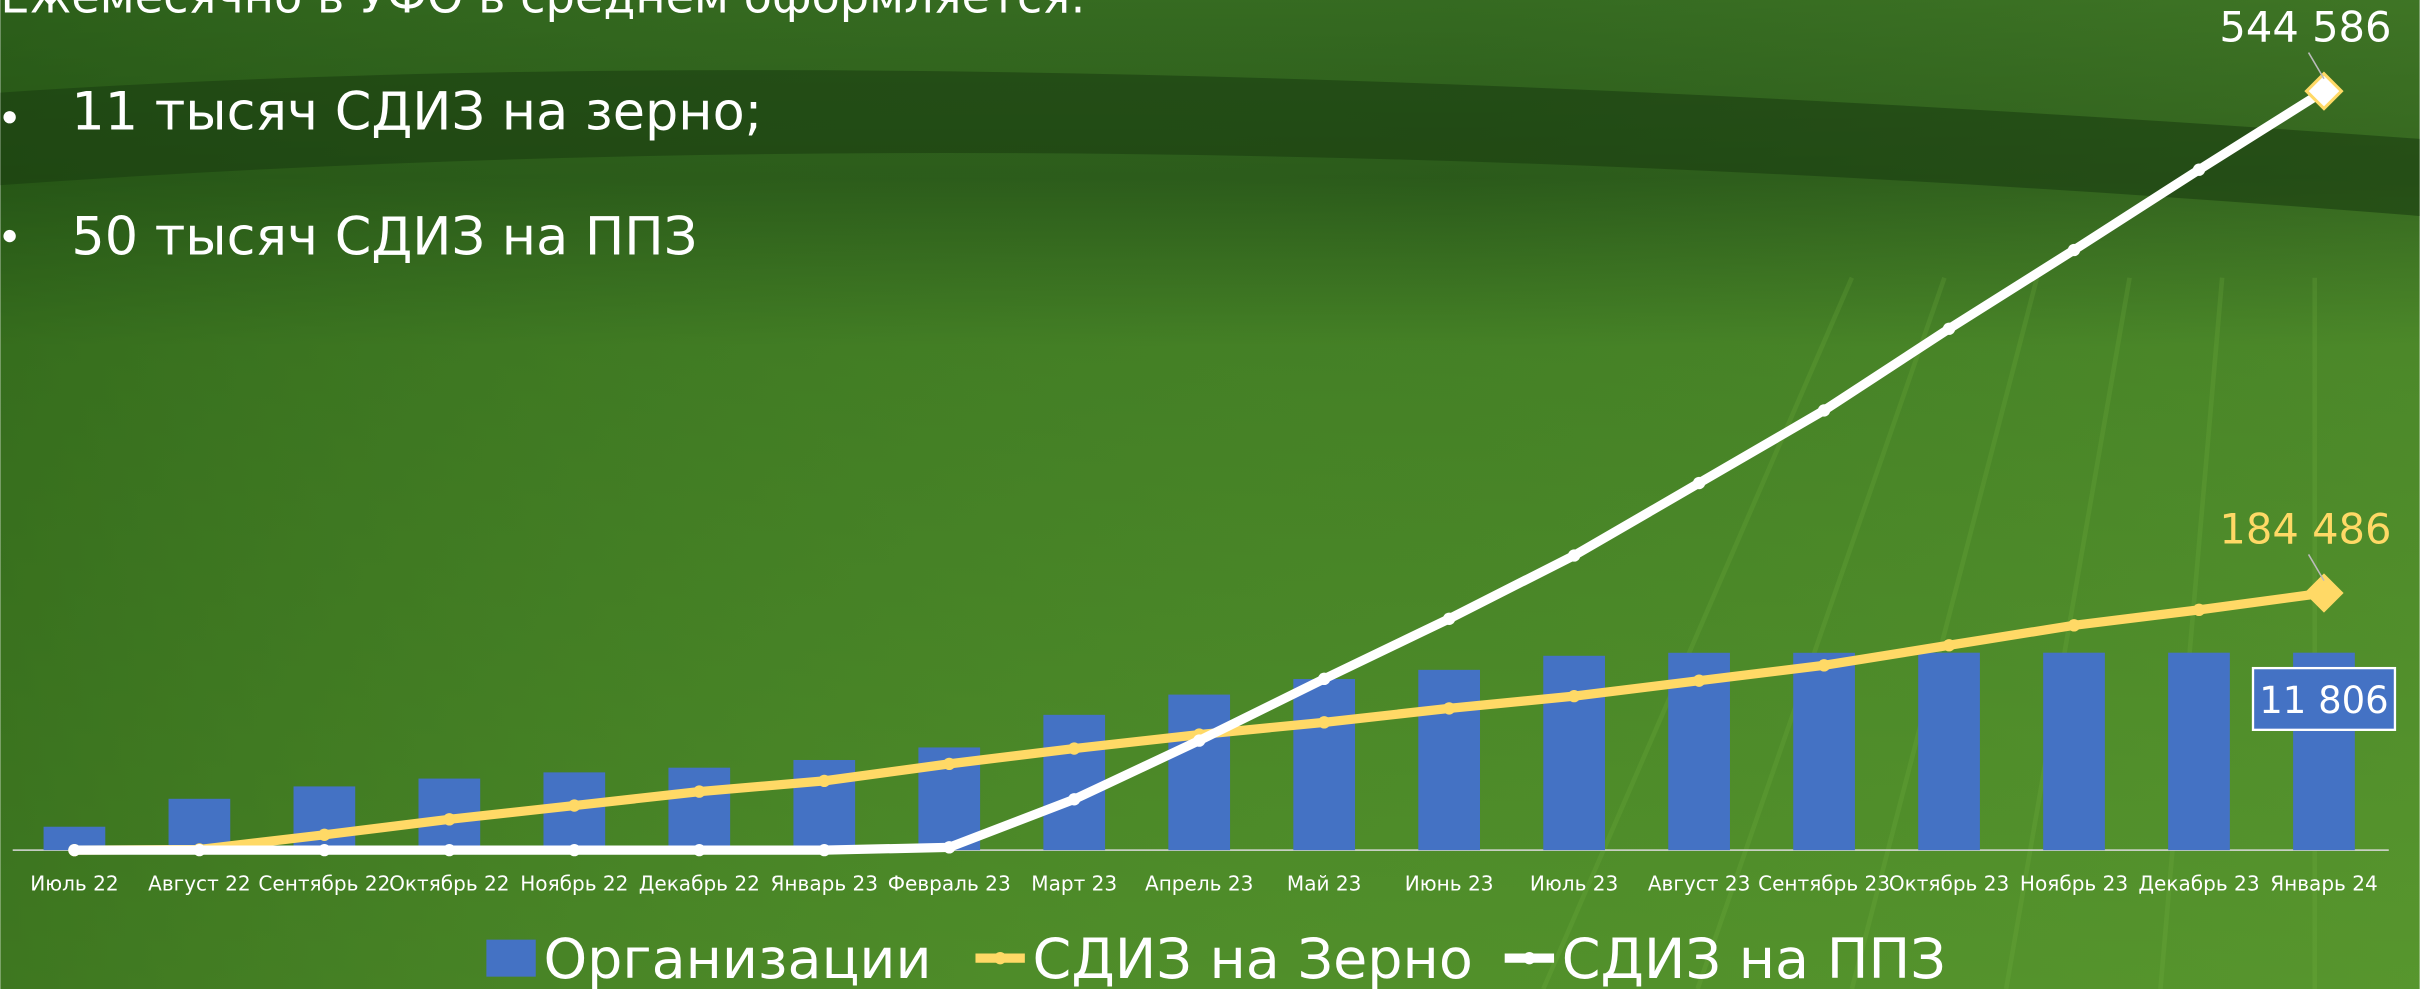 Image resolution: width=2420 pixels, height=993 pixels. I want to click on x-tick-label: Август 23, so click(1699, 883).